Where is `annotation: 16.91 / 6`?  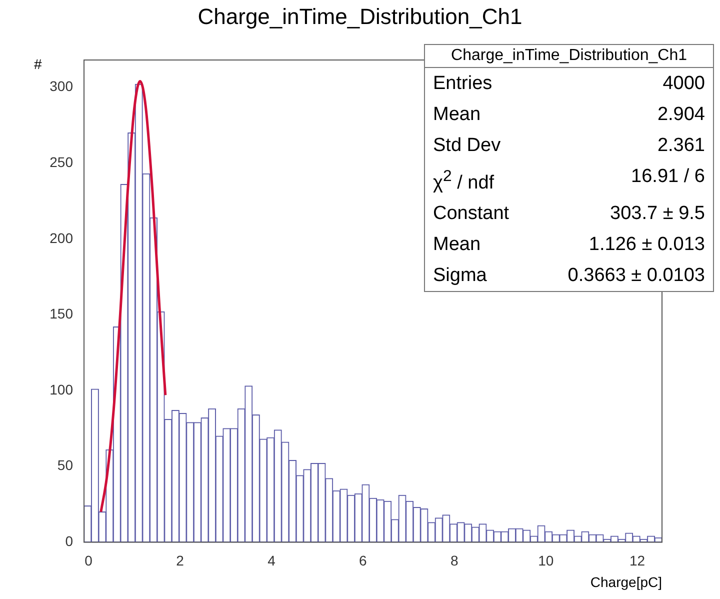
annotation: 16.91 / 6 is located at coordinates (668, 177).